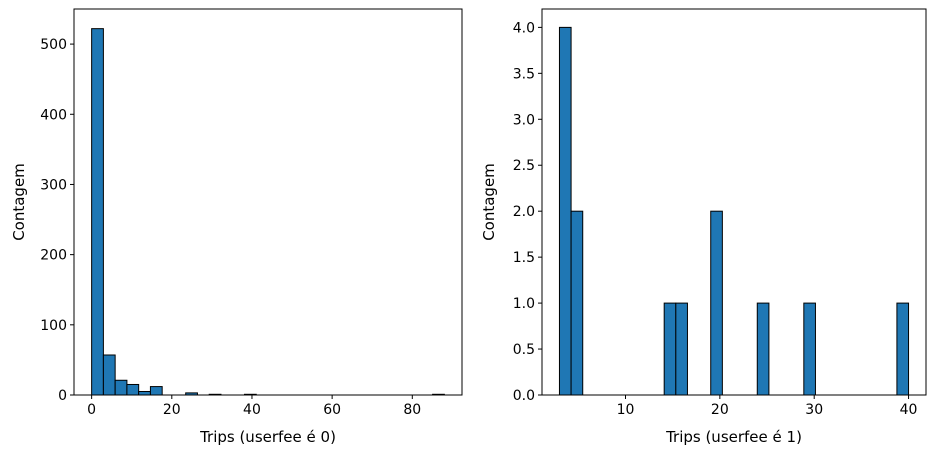 This screenshot has width=937, height=460. Describe the element at coordinates (53, 115) in the screenshot. I see `y-tick-label: 400` at that location.